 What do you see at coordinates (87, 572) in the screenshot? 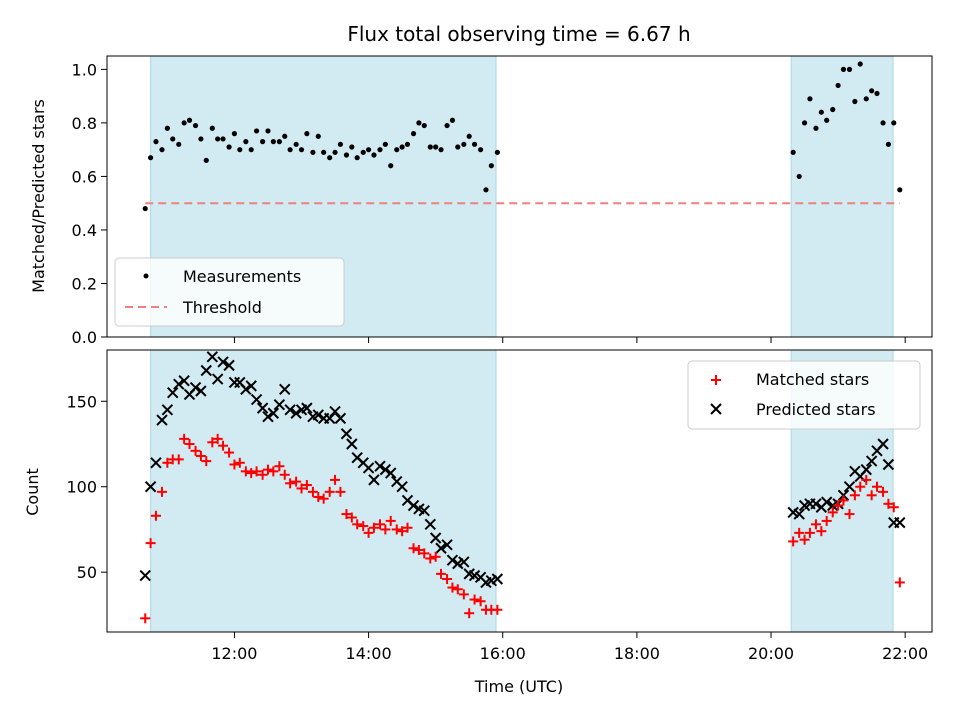
I see `bottom-ytick-label: 50` at bounding box center [87, 572].